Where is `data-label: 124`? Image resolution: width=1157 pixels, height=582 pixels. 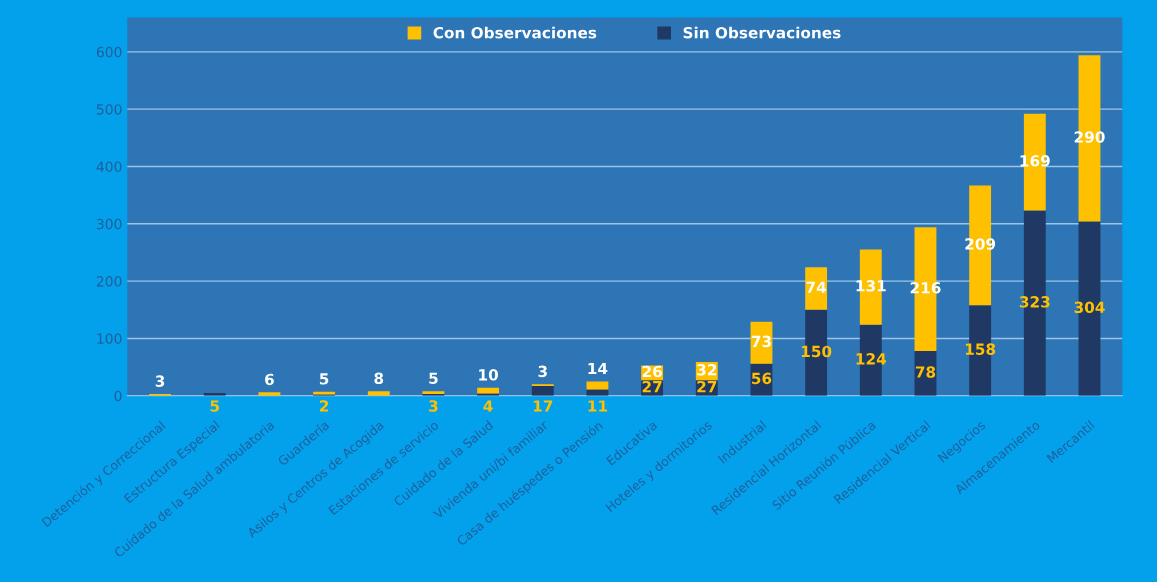 data-label: 124 is located at coordinates (871, 359).